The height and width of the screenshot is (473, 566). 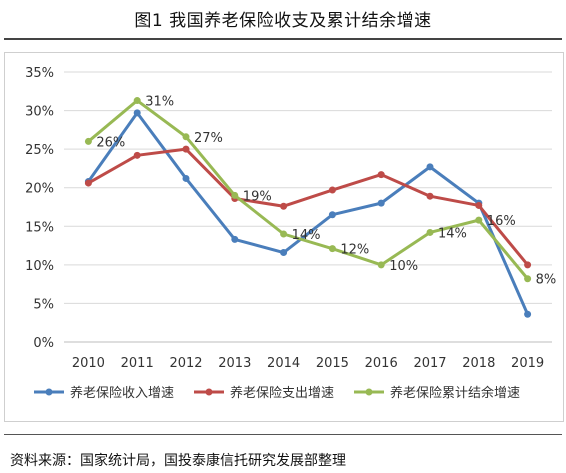 I want to click on data-label: 27%, so click(x=208, y=138).